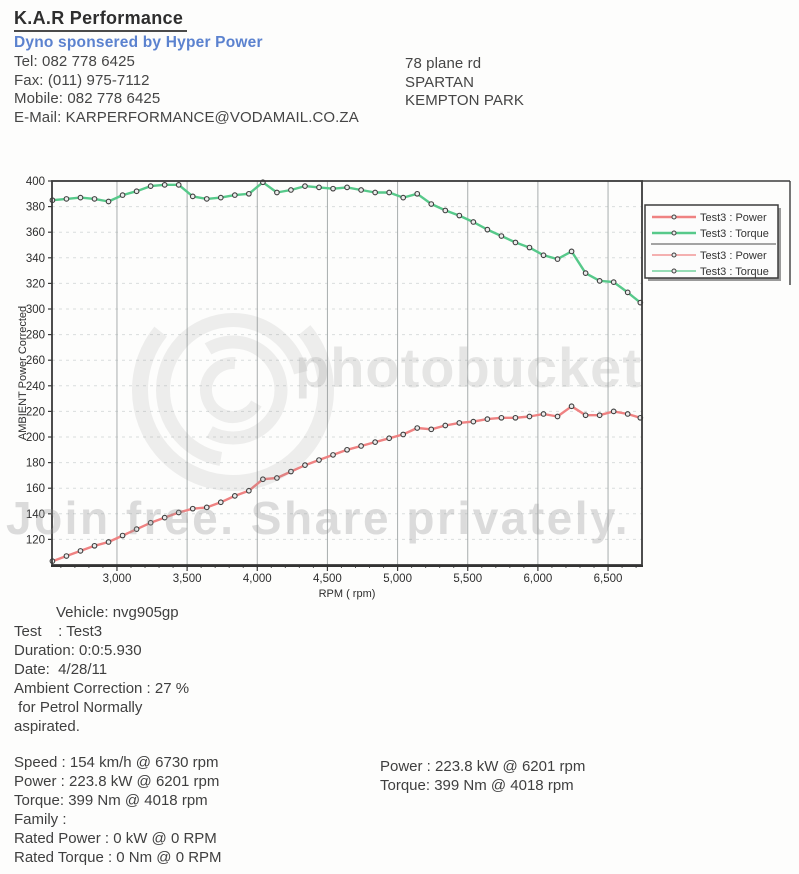 The image size is (799, 874). What do you see at coordinates (35, 412) in the screenshot?
I see `svg-text: 220` at bounding box center [35, 412].